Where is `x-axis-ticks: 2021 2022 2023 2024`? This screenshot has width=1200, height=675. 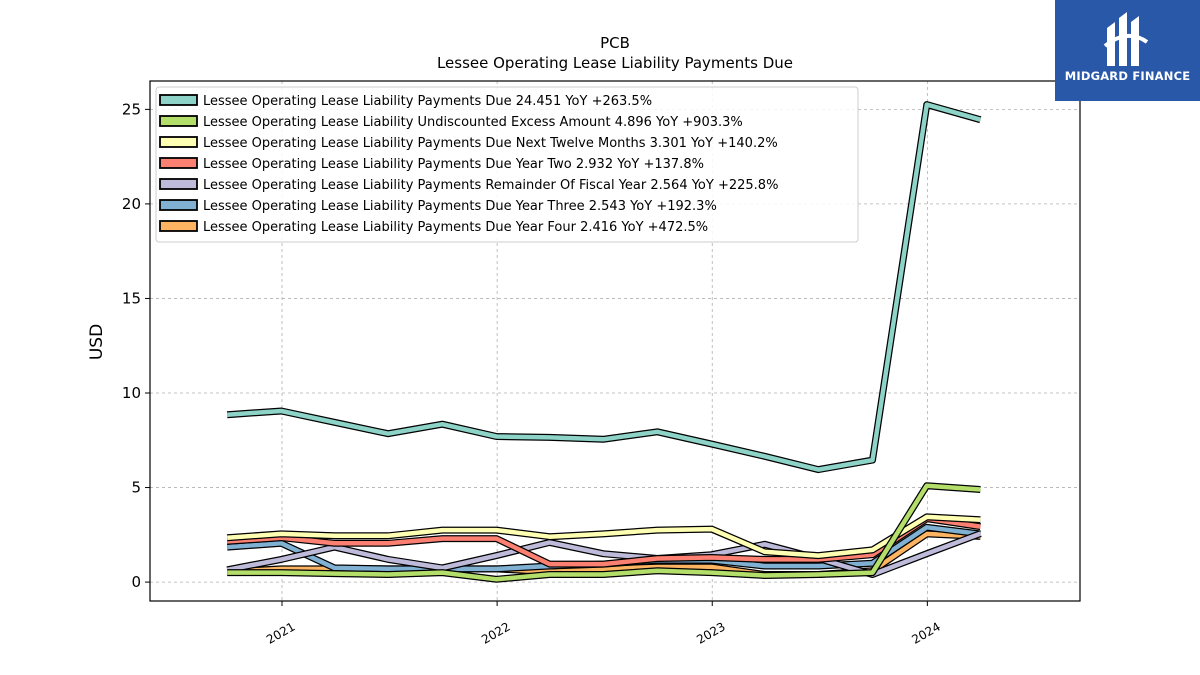 x-axis-ticks: 2021 2022 2023 2024 is located at coordinates (603, 624).